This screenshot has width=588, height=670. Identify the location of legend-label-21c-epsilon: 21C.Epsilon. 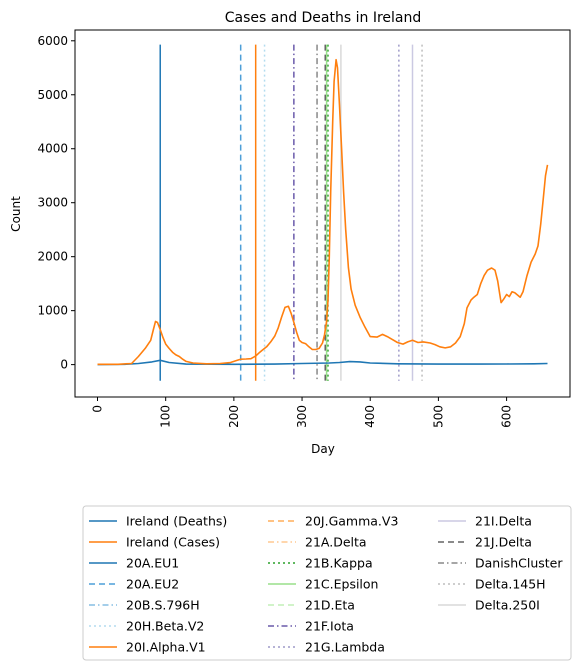
(341, 584).